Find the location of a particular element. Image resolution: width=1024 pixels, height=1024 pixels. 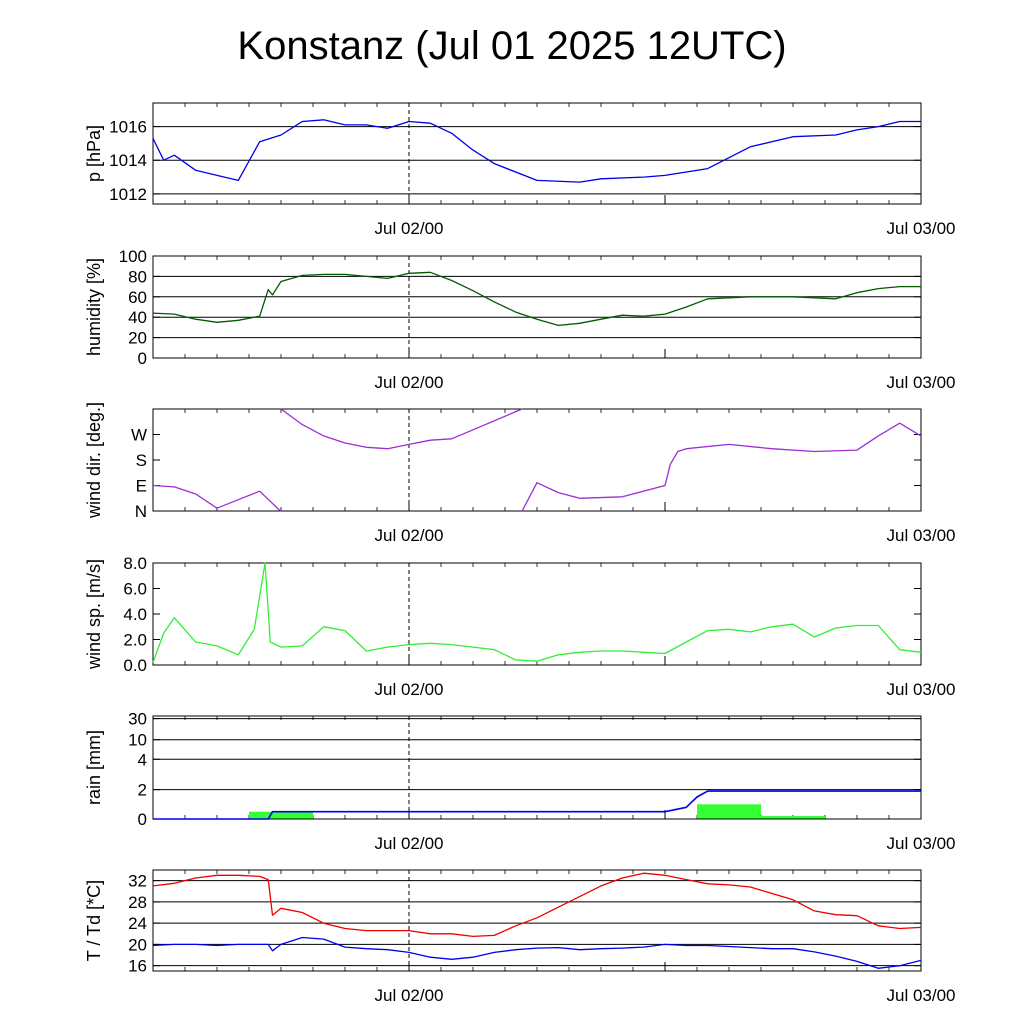

panel-0-frame is located at coordinates (537, 153).